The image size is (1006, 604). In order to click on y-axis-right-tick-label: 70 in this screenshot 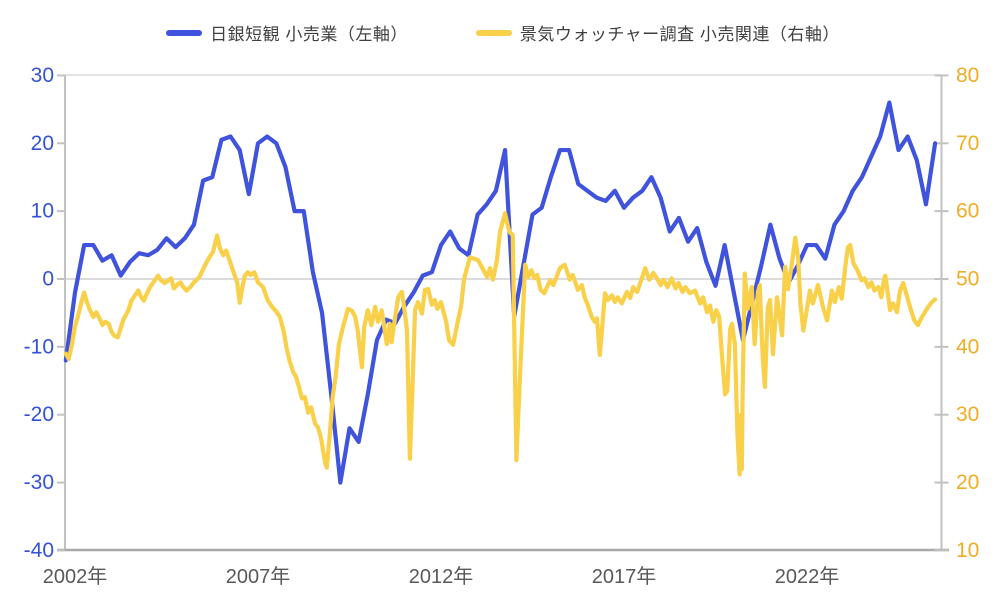, I will do `click(967, 143)`.